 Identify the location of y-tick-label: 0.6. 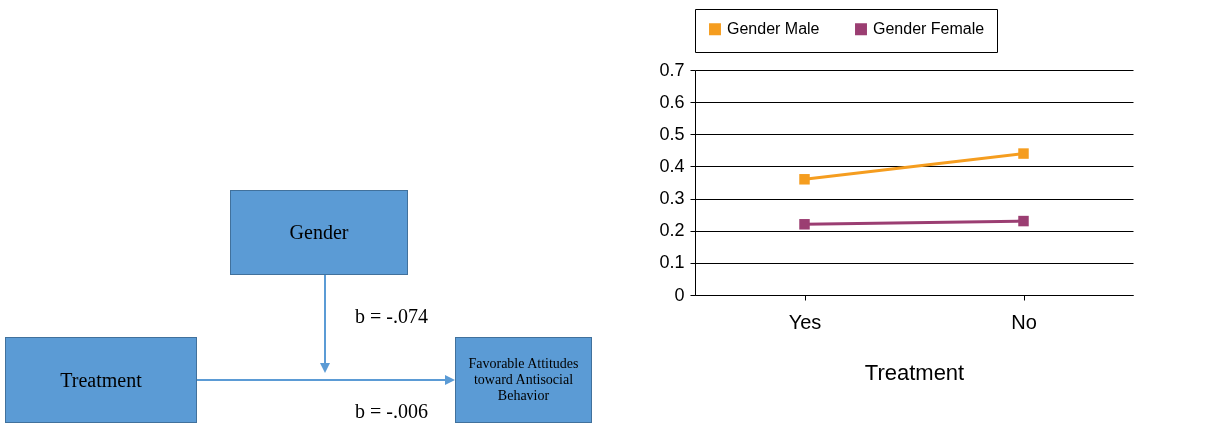
(672, 101).